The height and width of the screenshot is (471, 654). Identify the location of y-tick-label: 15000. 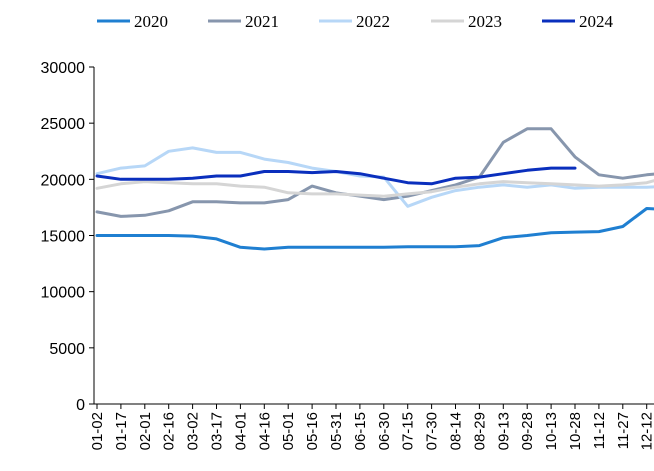
(63, 237).